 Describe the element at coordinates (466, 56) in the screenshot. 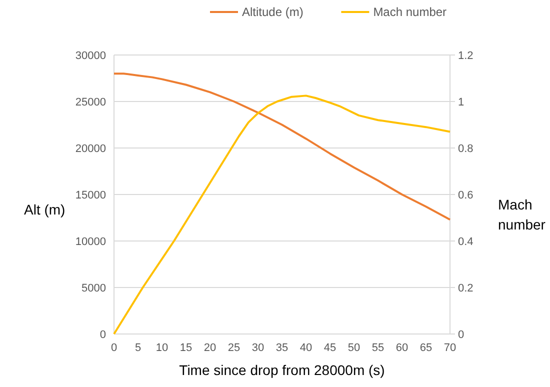

I see `y2-tick-label: 1.2` at that location.